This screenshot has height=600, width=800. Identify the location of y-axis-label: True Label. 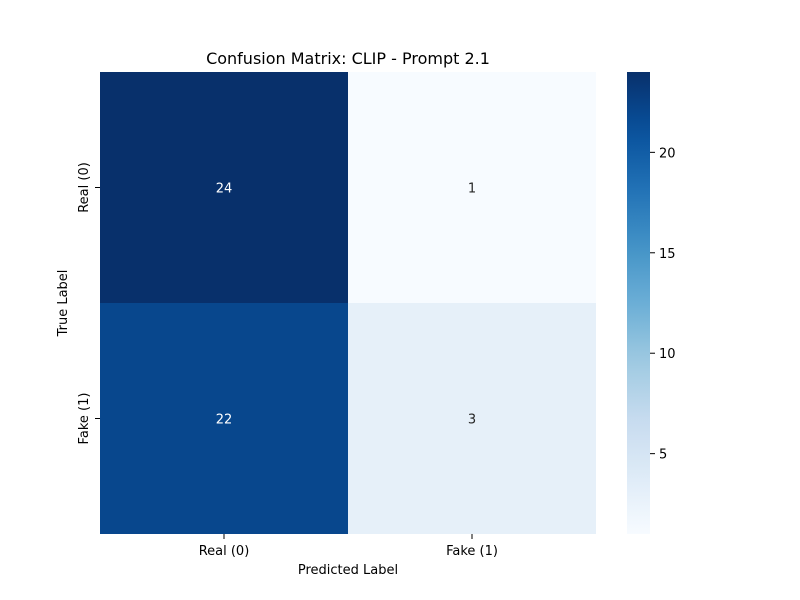
(63, 304).